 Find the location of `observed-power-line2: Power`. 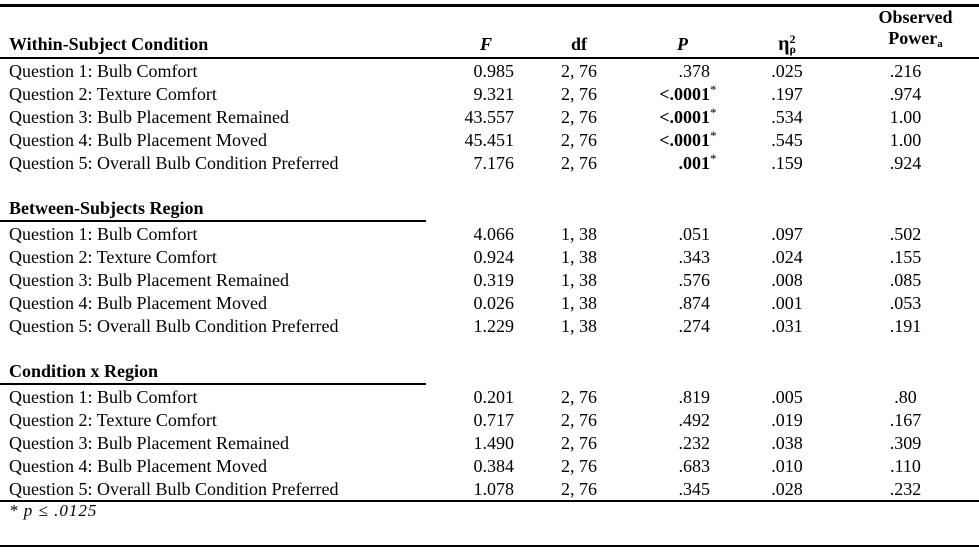

observed-power-line2: Power is located at coordinates (913, 38).